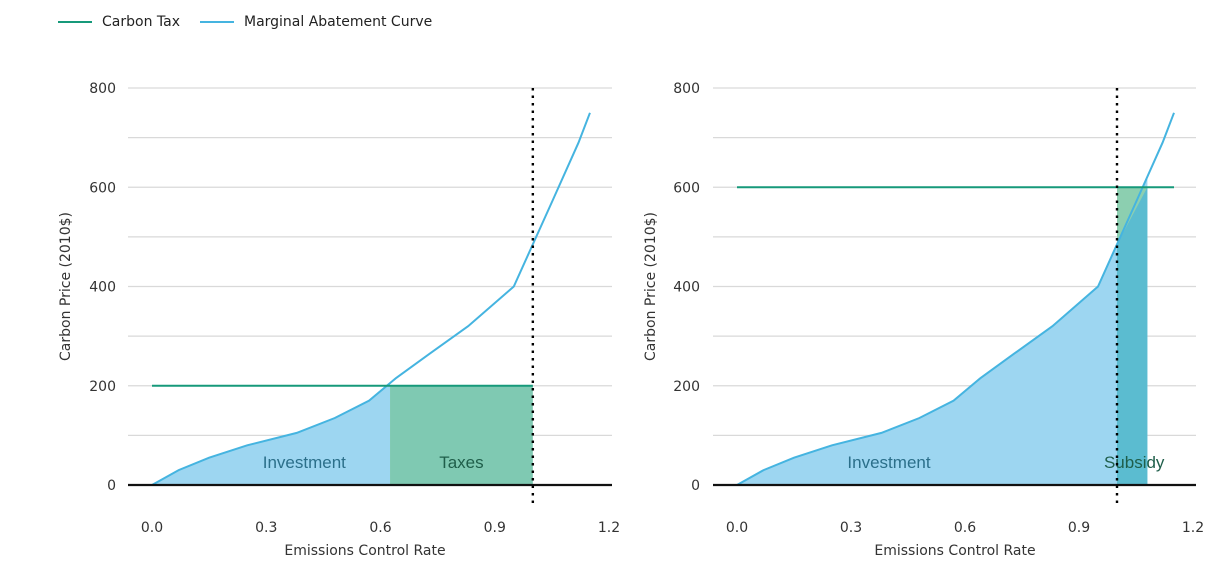 The height and width of the screenshot is (567, 1208). What do you see at coordinates (461, 462) in the screenshot?
I see `region-label-taxes: Taxes` at bounding box center [461, 462].